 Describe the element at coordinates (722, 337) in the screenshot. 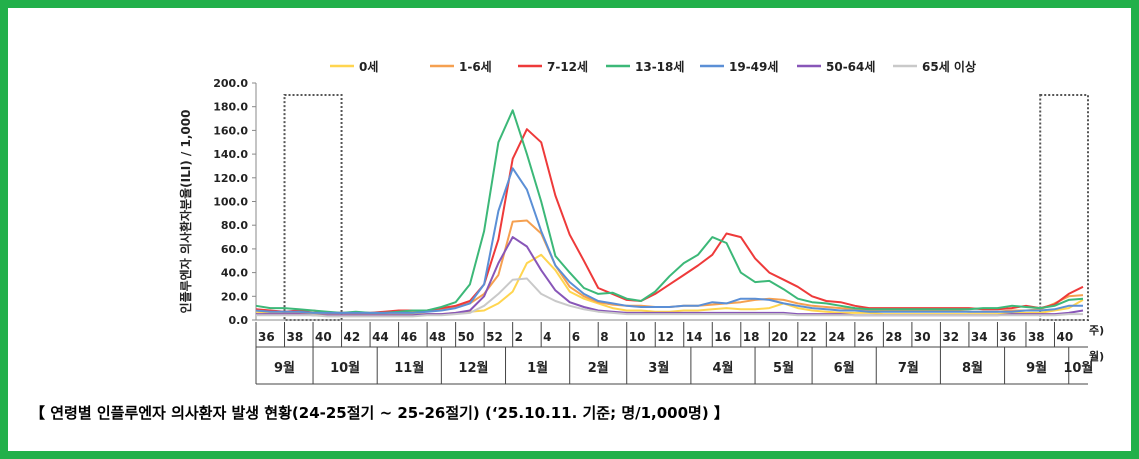

I see `week-tick-label: 16` at that location.